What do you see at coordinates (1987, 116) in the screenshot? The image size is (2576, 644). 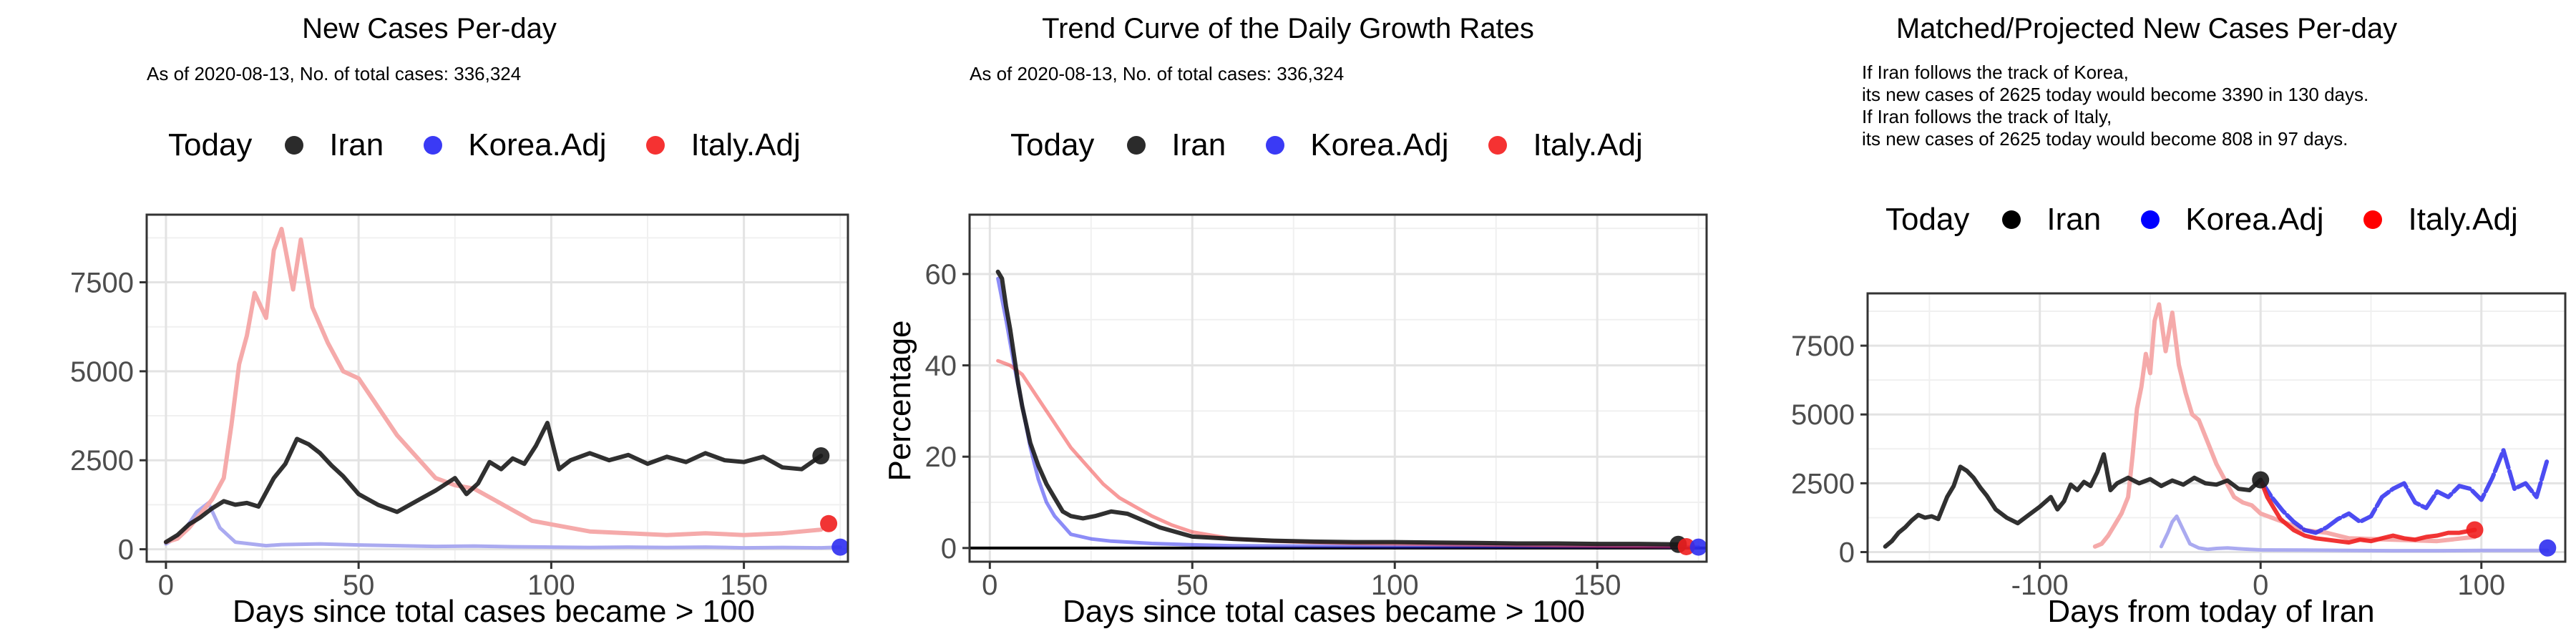 I see `chart-subtitle-line-3: If Iran follows the track of Italy,` at bounding box center [1987, 116].